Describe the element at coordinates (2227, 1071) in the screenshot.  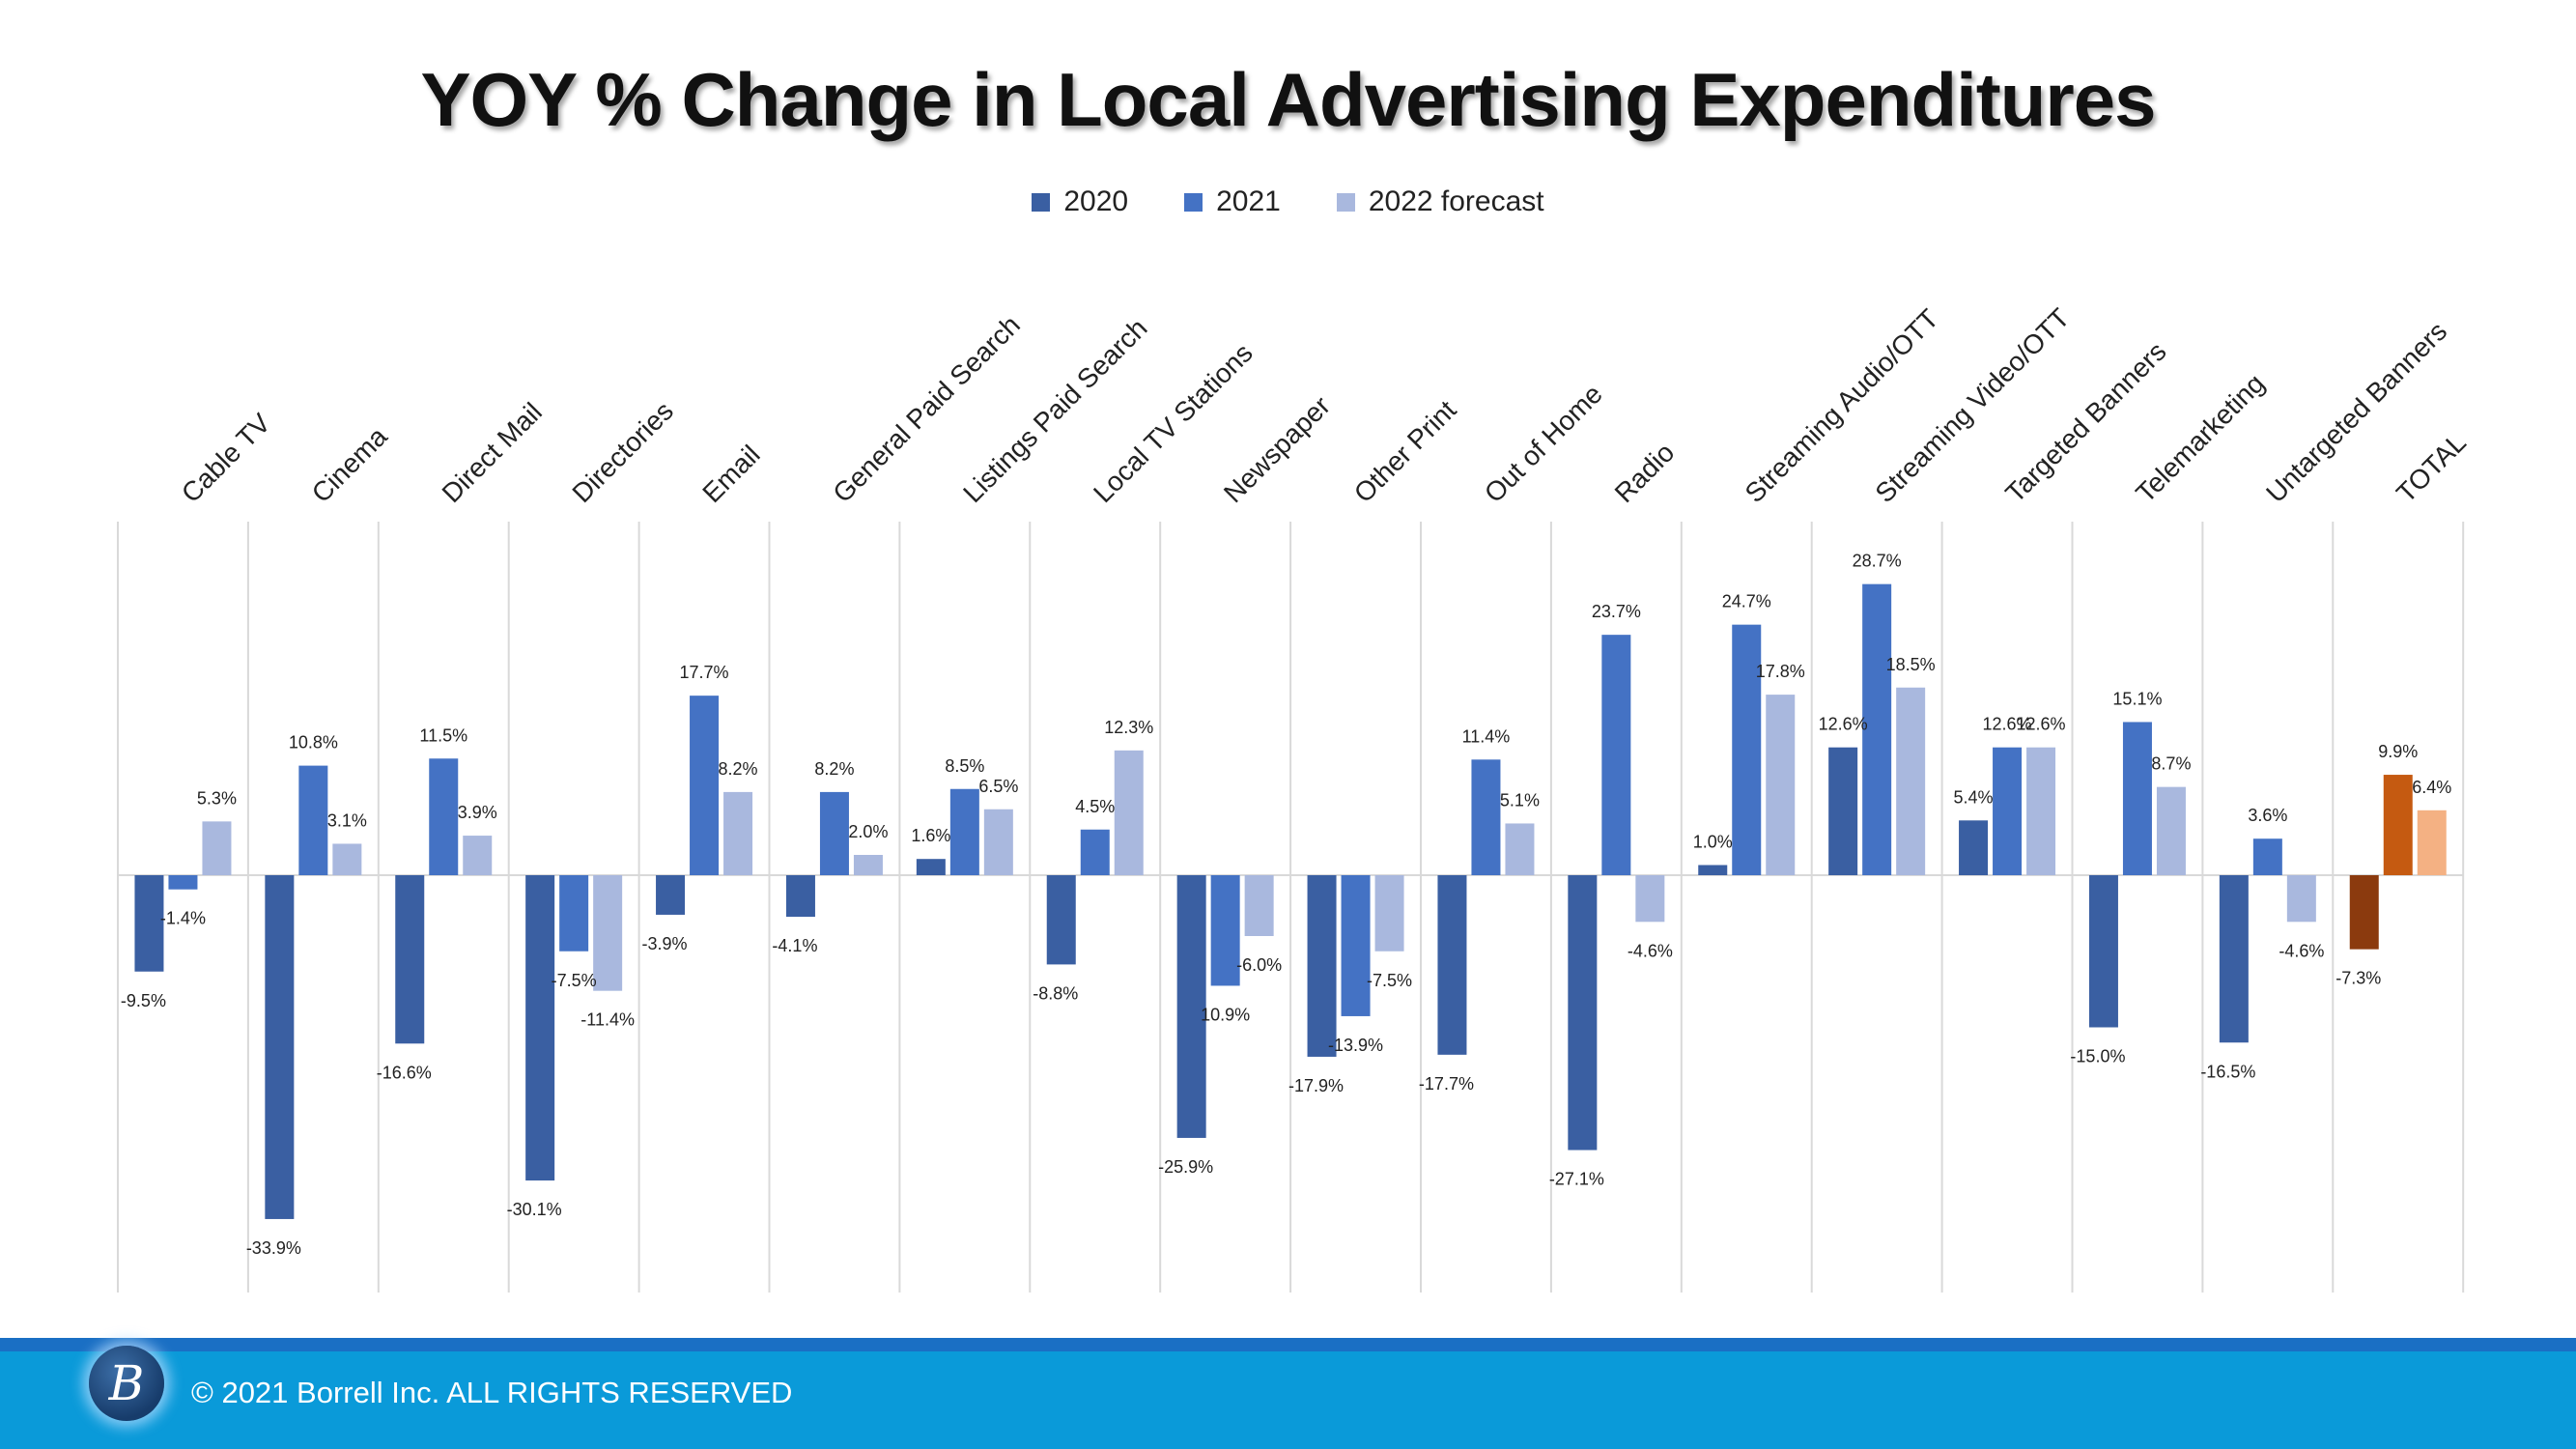
I see `data-label: -16.5%` at that location.